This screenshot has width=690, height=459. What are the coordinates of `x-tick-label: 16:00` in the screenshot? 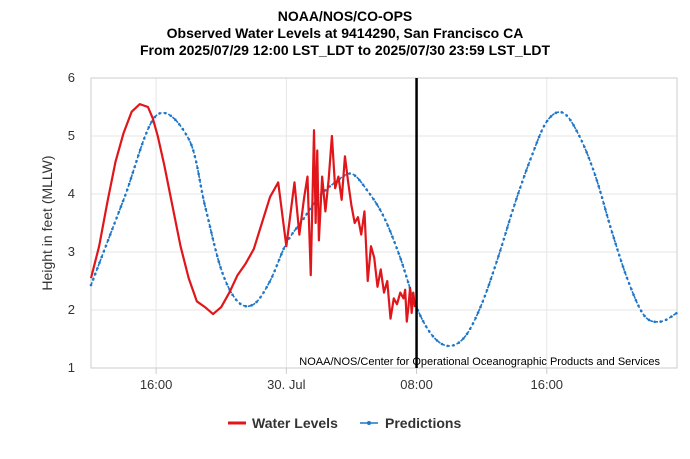 It's located at (547, 384).